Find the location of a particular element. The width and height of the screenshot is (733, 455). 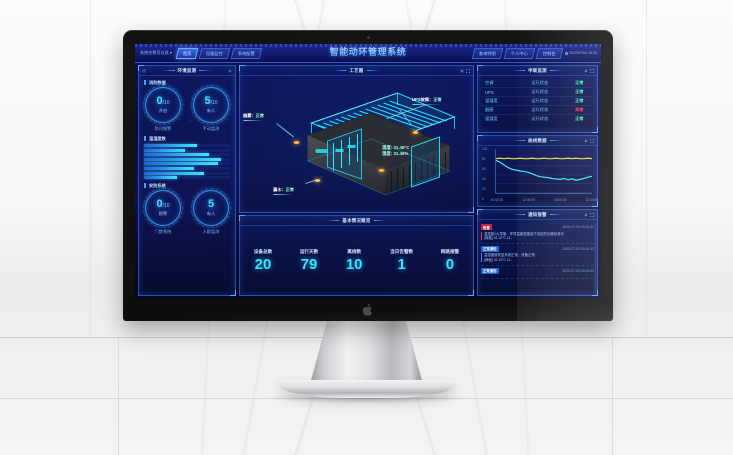

floor-line is located at coordinates (366, 398).